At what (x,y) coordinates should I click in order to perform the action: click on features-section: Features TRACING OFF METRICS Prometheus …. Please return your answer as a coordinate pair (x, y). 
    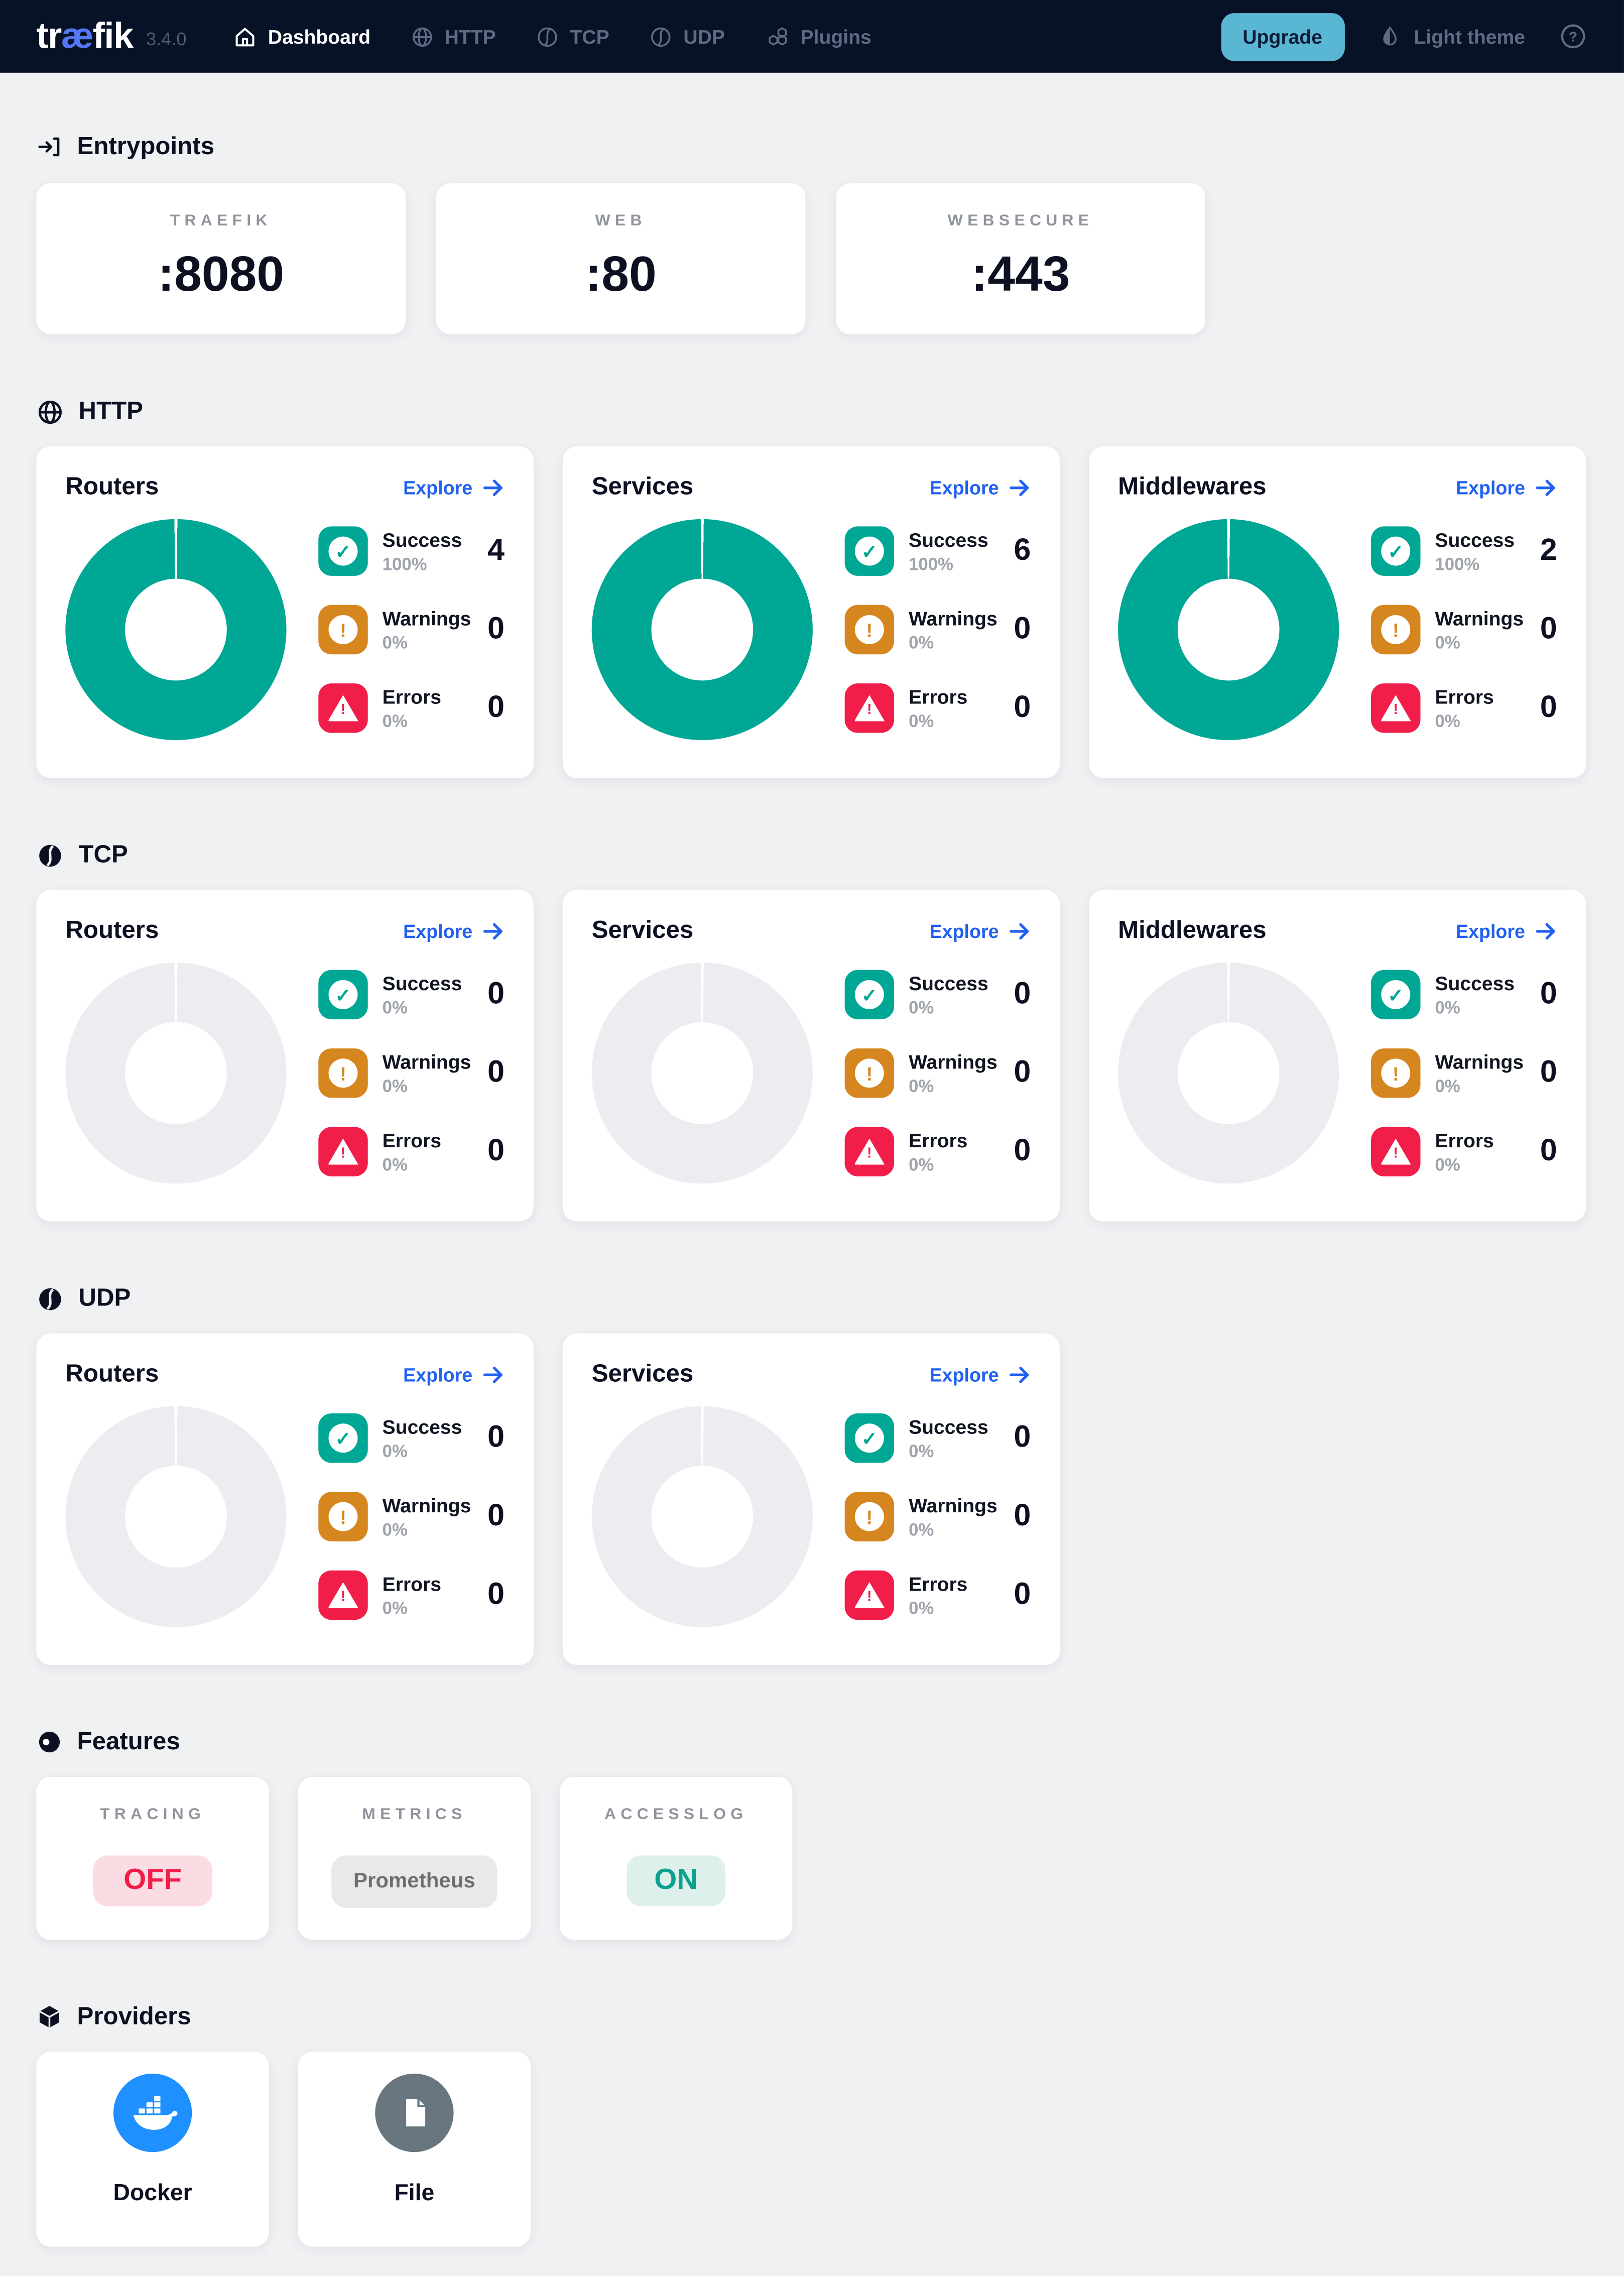
    Looking at the image, I should click on (811, 1833).